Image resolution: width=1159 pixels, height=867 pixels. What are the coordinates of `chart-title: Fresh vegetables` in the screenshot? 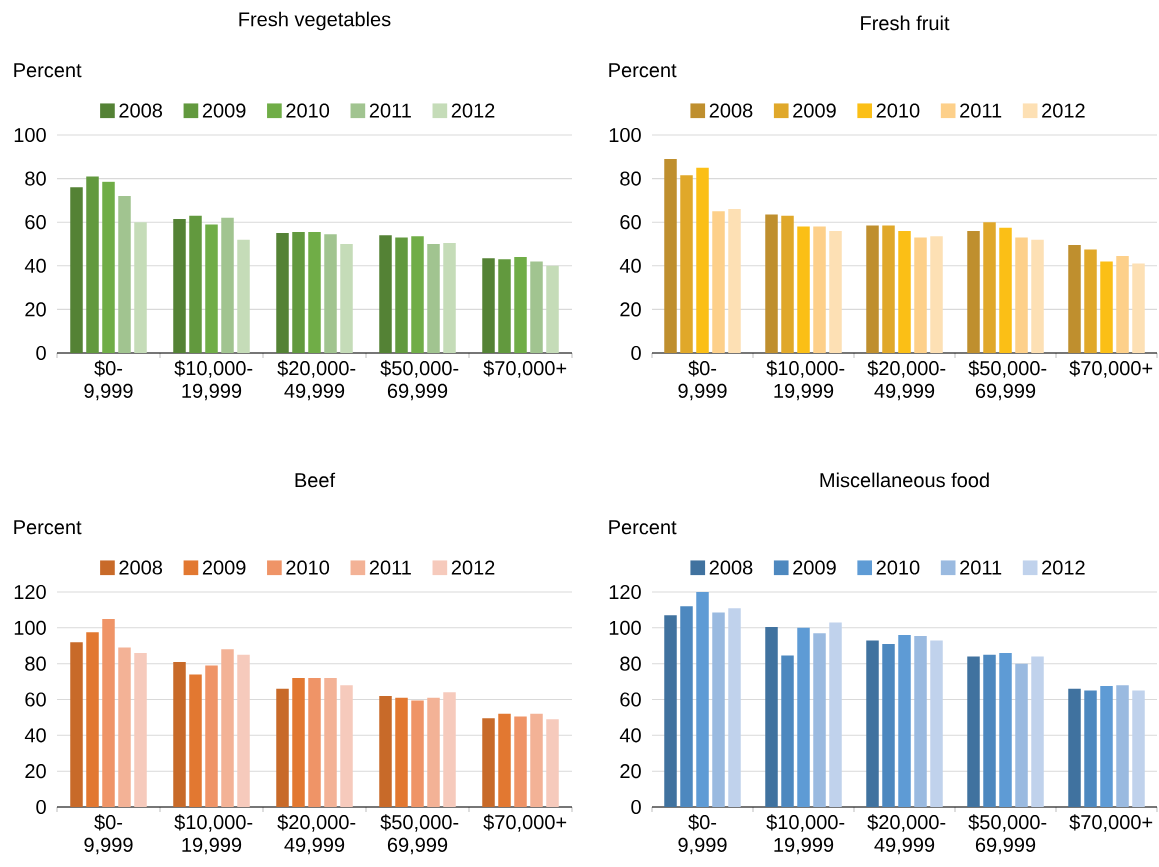 It's located at (315, 21).